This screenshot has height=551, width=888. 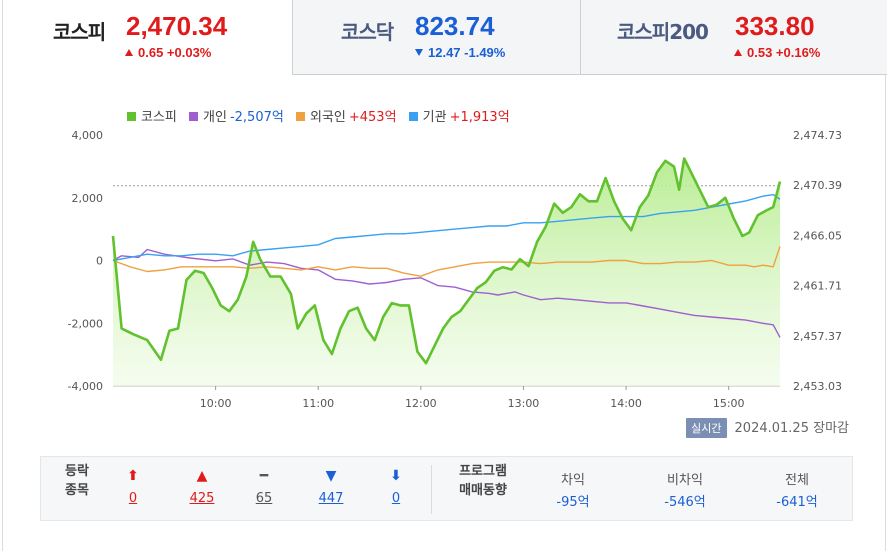 I want to click on x-tick-label: 14:00, so click(x=626, y=403).